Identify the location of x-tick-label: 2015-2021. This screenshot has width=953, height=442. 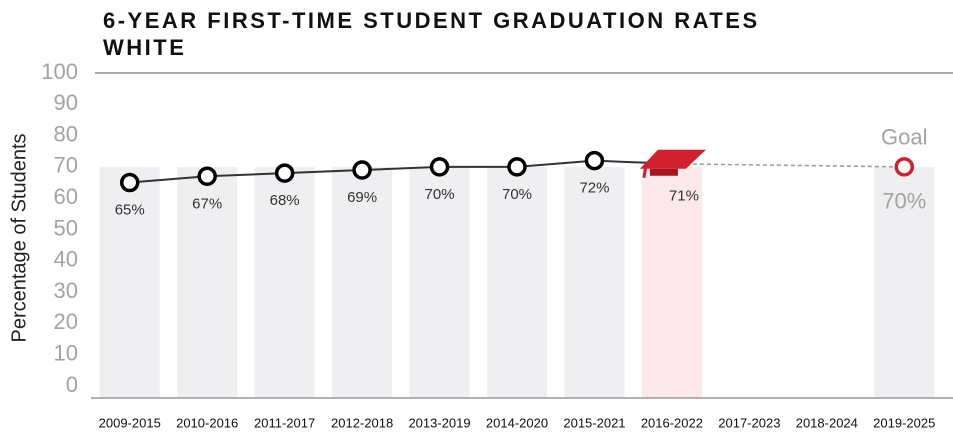
(594, 422).